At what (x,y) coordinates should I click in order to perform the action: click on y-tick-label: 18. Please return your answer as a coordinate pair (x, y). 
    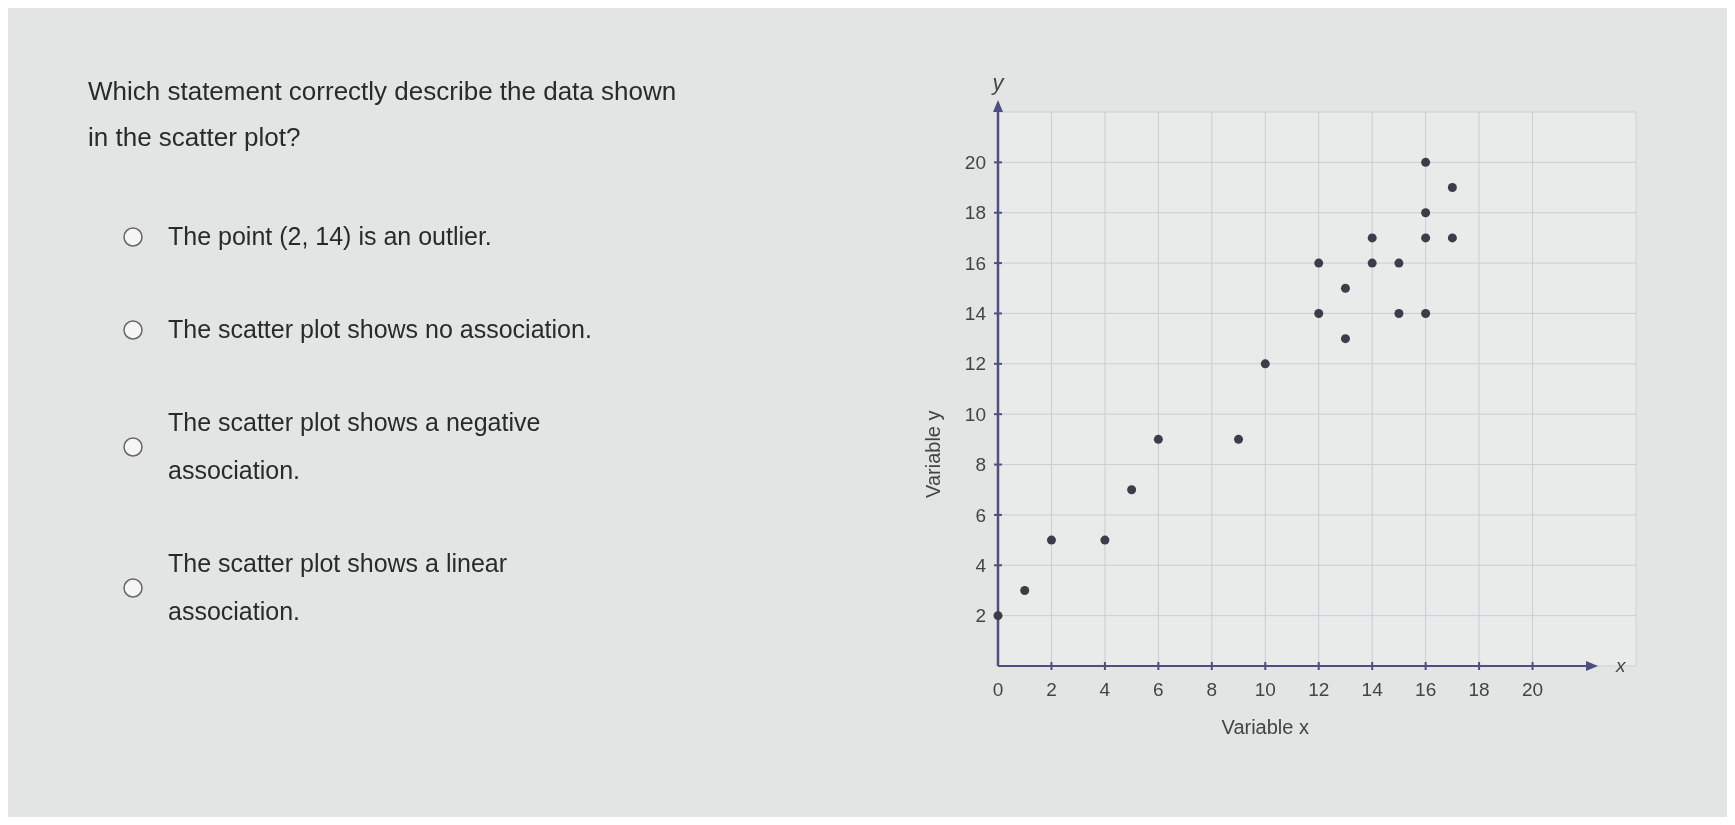
    Looking at the image, I should click on (975, 213).